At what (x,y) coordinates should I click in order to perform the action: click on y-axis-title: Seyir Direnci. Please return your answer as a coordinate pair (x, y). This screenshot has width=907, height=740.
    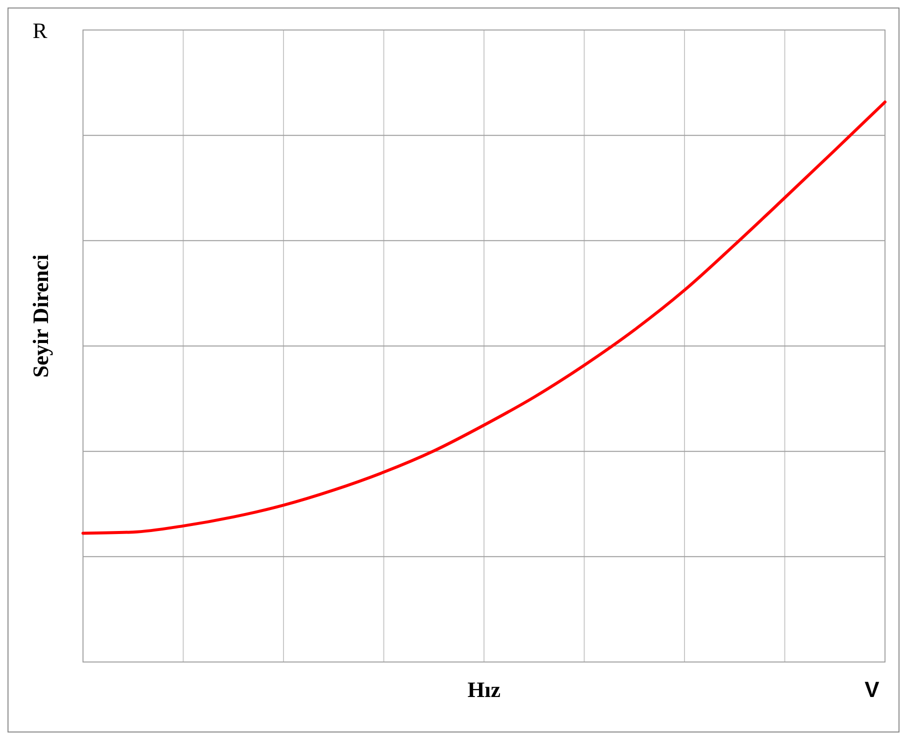
    Looking at the image, I should click on (40, 316).